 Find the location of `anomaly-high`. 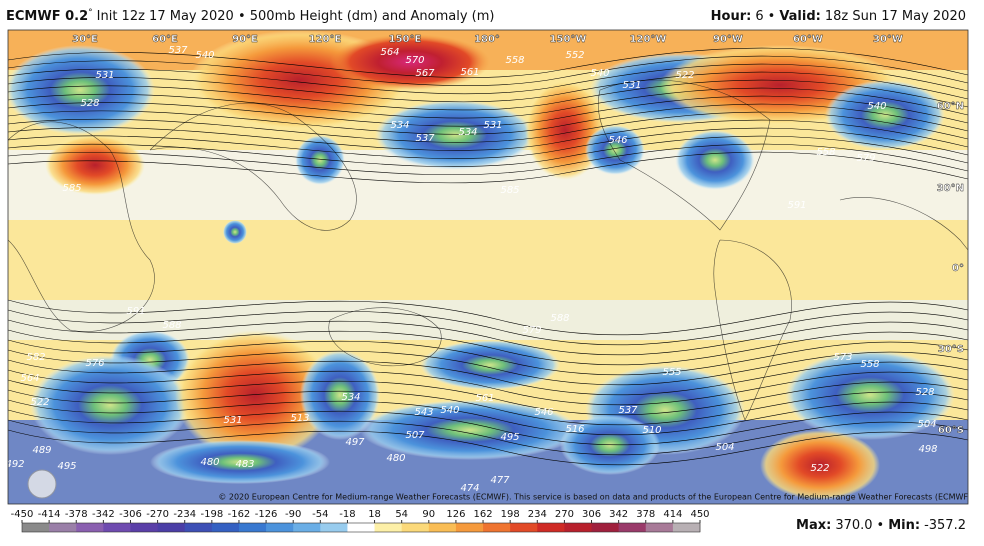

anomaly-high is located at coordinates (820, 465).